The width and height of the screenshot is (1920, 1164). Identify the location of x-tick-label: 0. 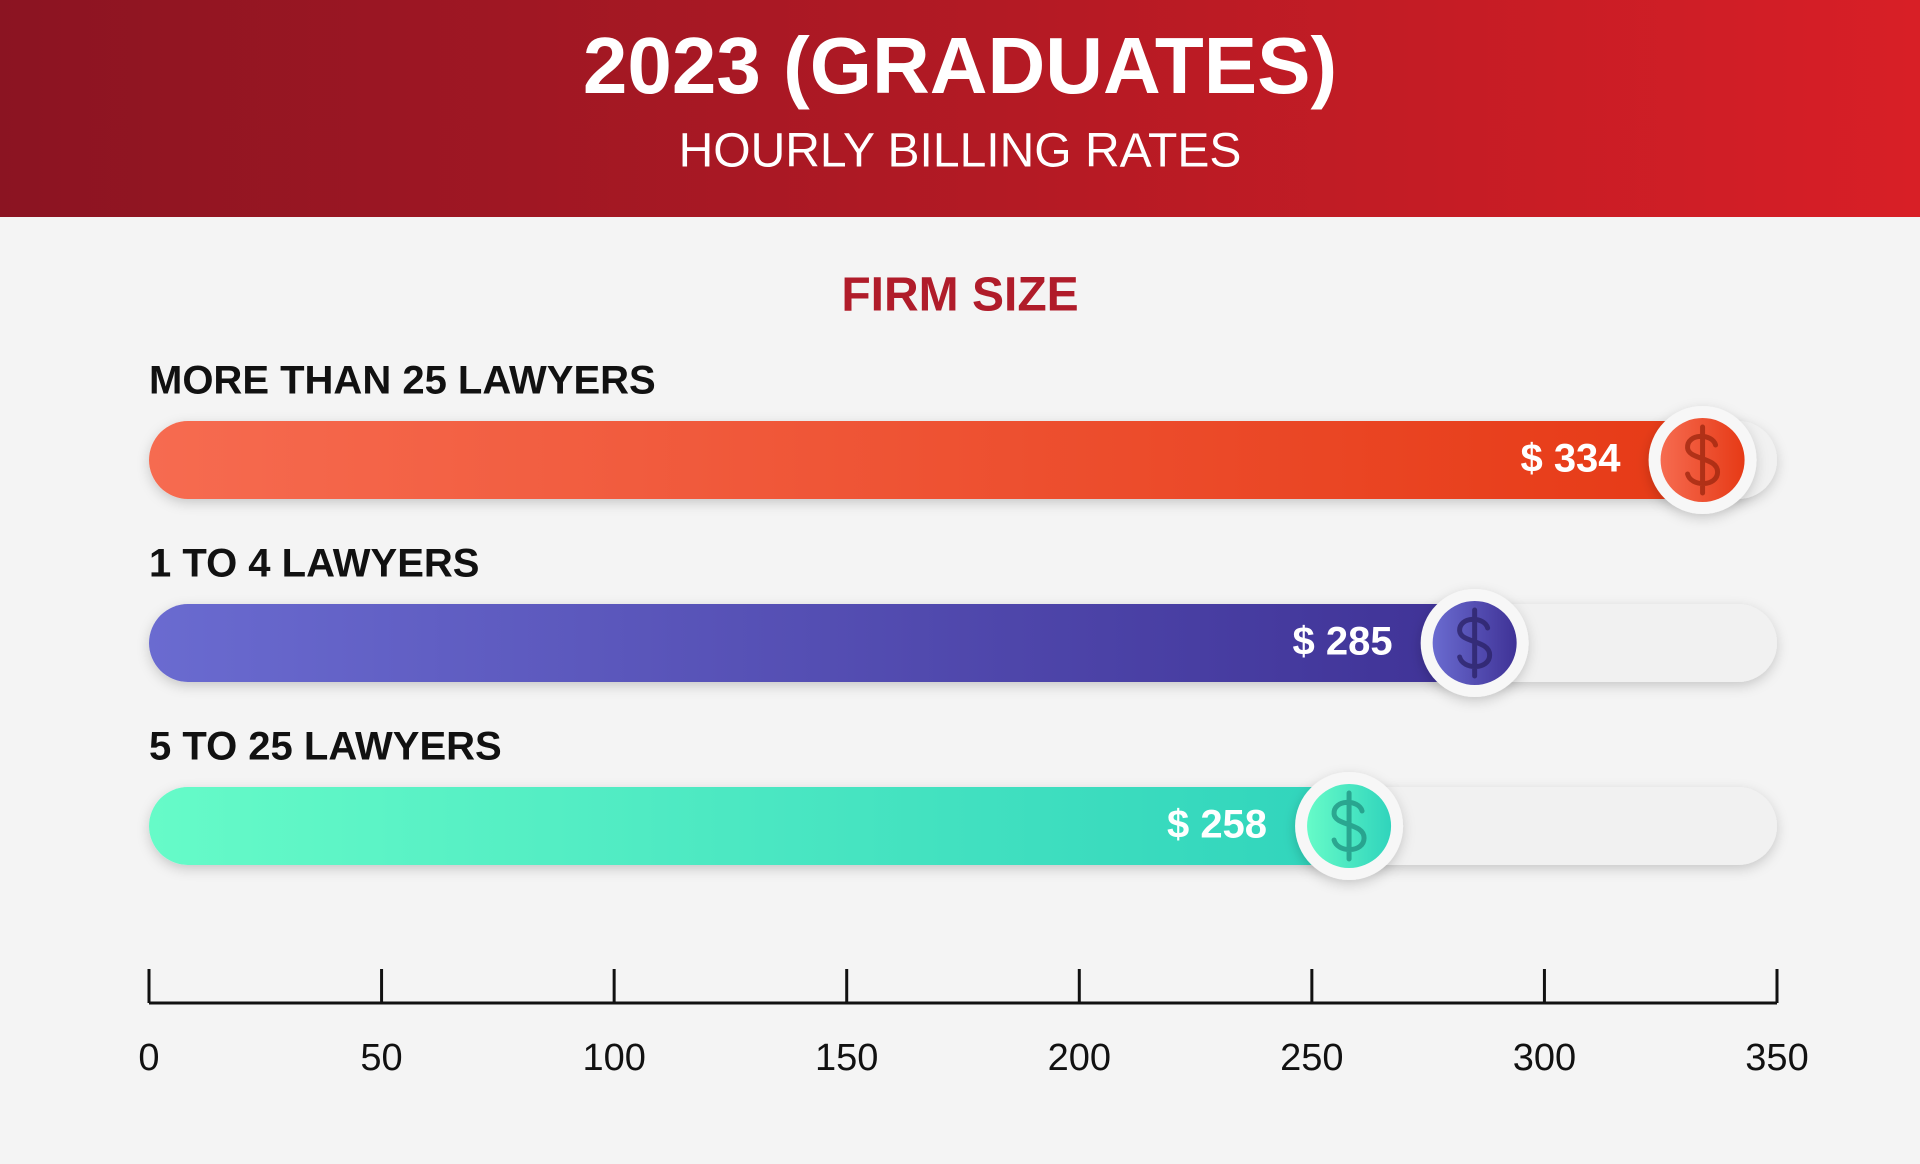
(148, 1058).